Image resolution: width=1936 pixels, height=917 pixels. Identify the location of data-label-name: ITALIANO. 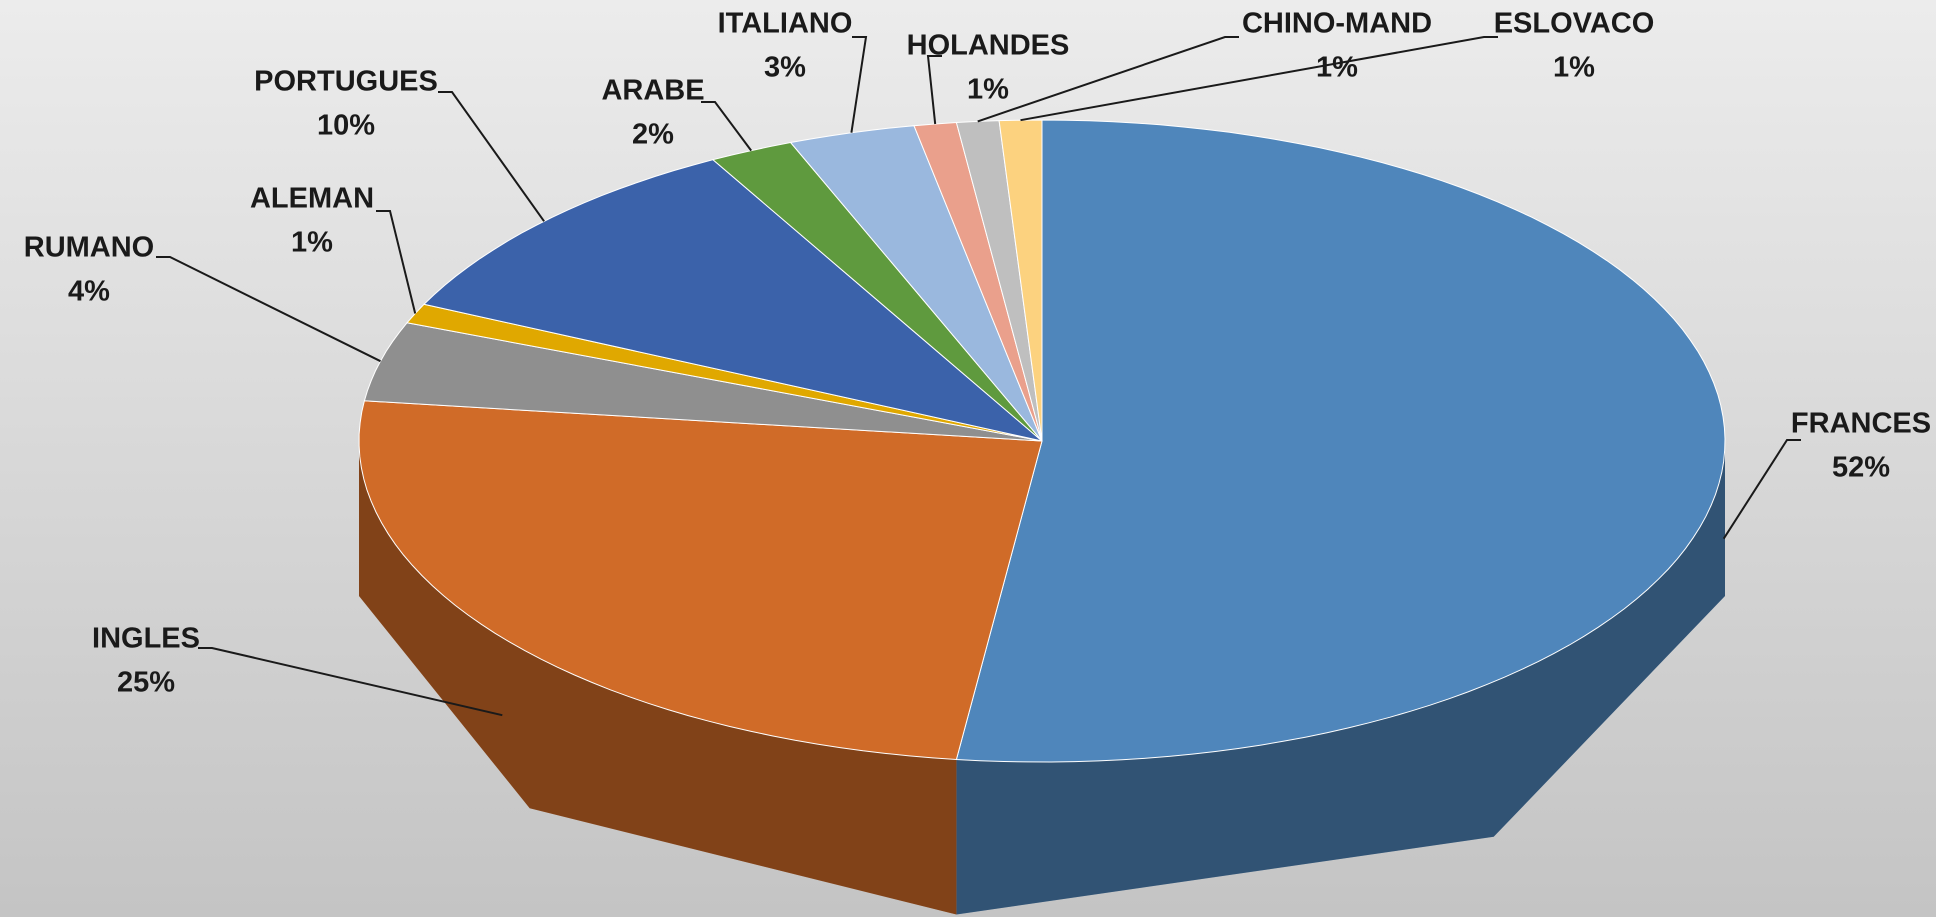
(785, 24).